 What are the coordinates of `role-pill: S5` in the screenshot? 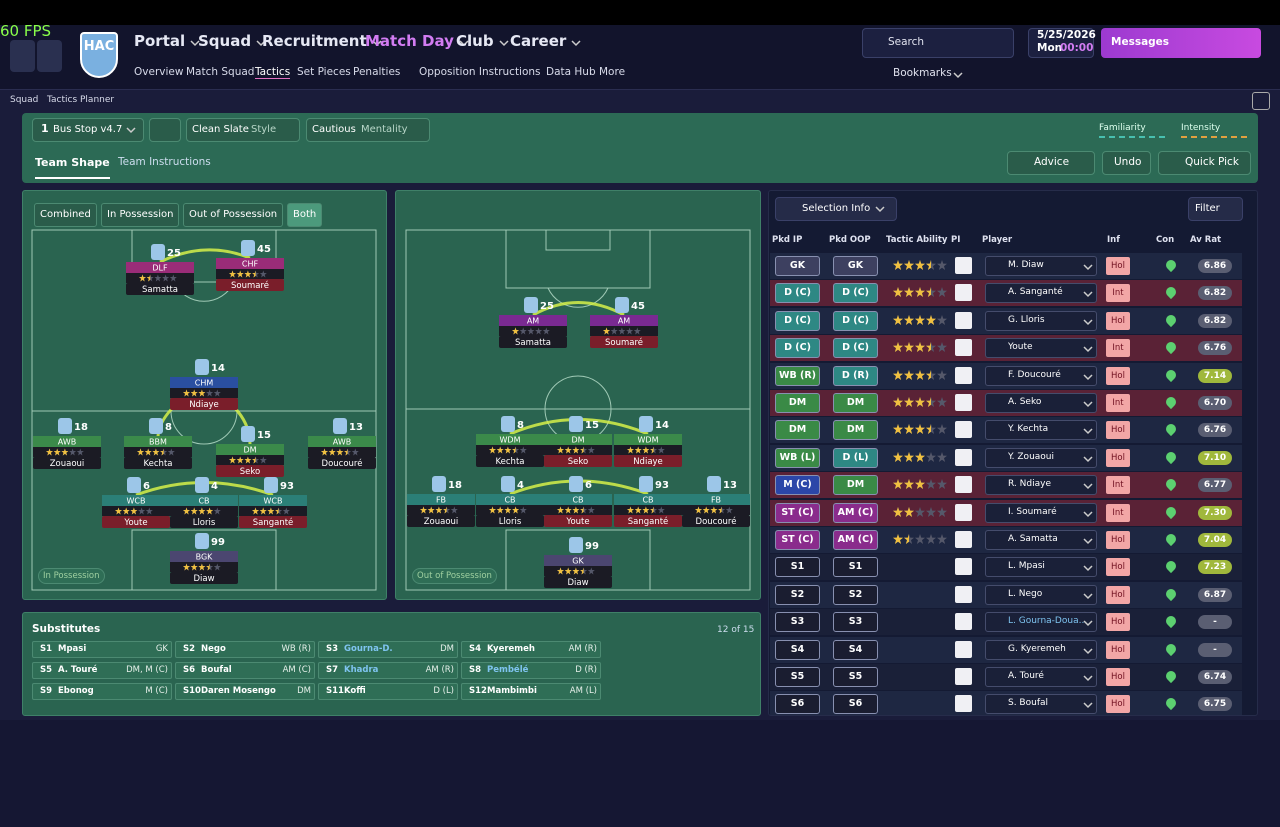 It's located at (797, 677).